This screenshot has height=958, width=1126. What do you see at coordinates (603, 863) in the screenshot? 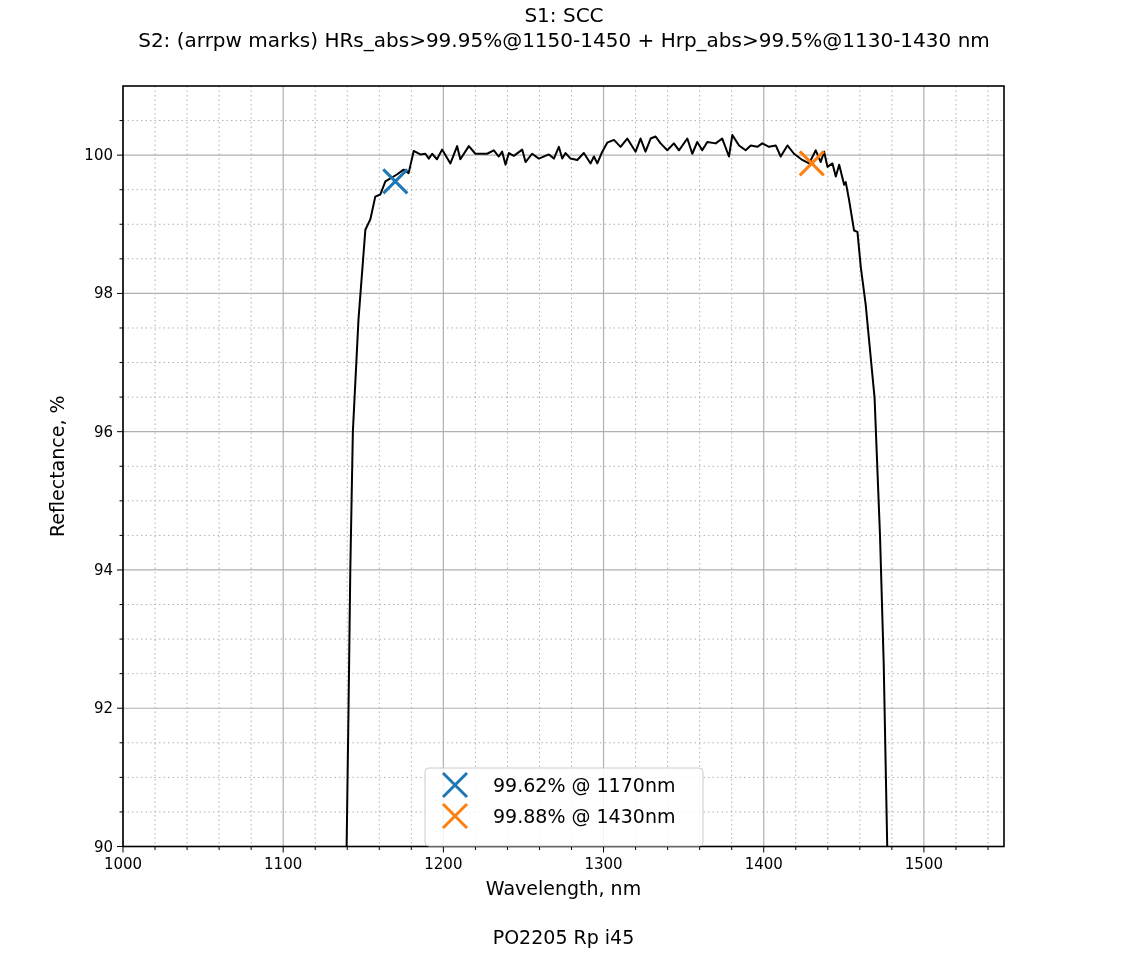
I see `x-tick-label: 1300` at bounding box center [603, 863].